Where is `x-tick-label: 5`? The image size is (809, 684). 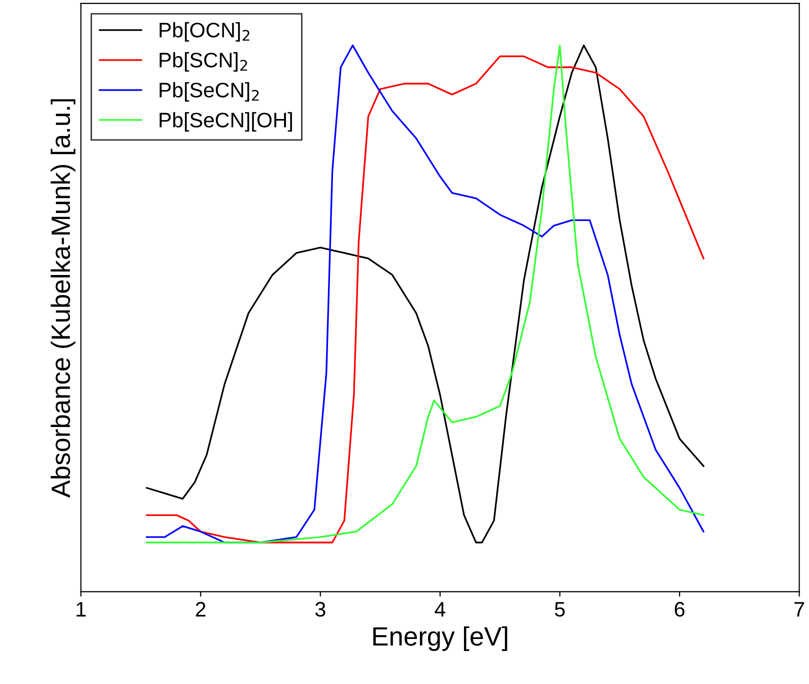
x-tick-label: 5 is located at coordinates (559, 609).